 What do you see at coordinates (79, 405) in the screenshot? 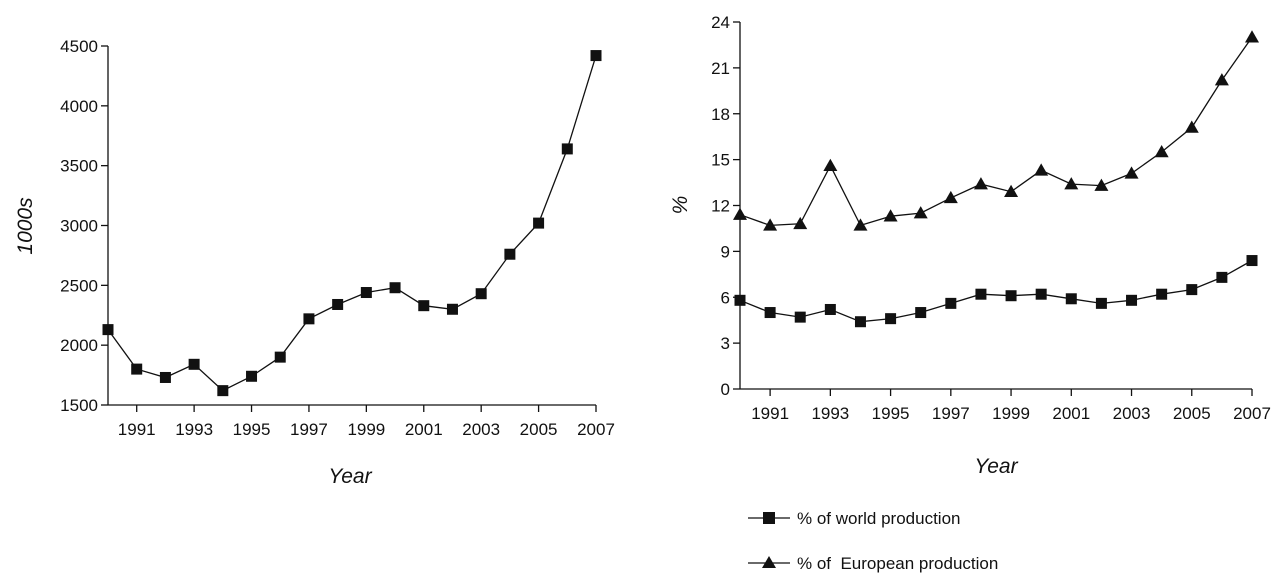
I see `y-tick-label: 1500` at bounding box center [79, 405].